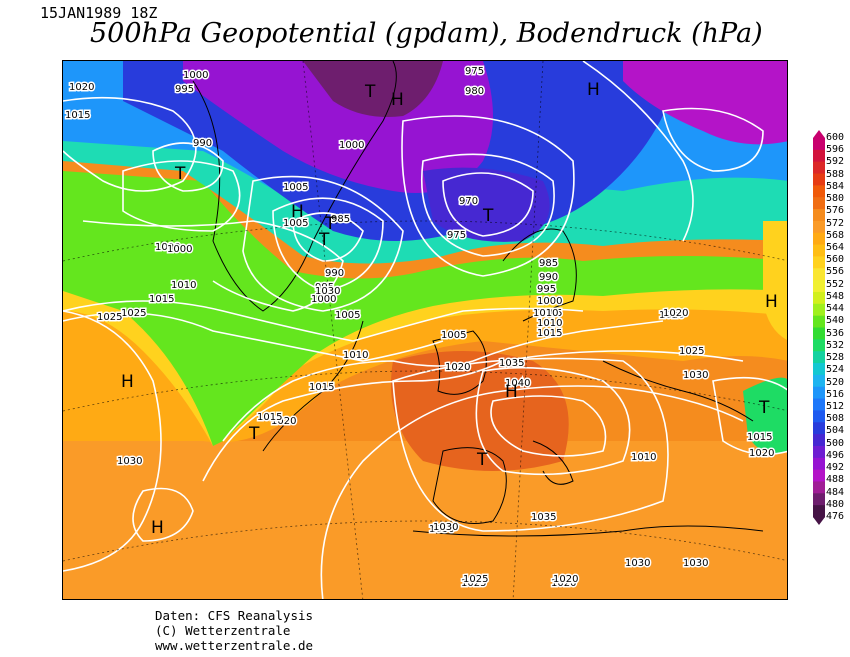 The image size is (850, 657). What do you see at coordinates (474, 91) in the screenshot?
I see `pressure-label: 980` at bounding box center [474, 91].